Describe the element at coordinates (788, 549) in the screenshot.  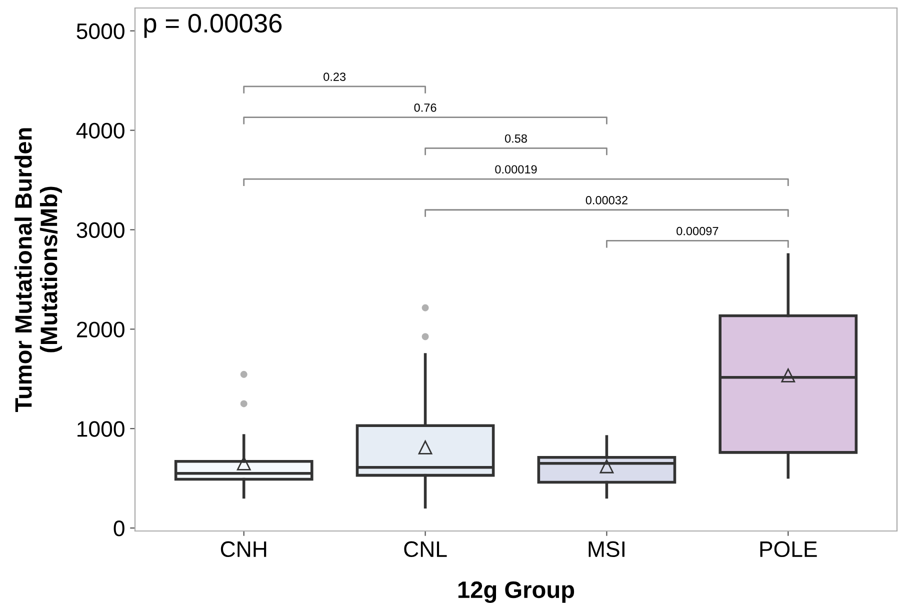
I see `x-tick-label: POLE` at that location.